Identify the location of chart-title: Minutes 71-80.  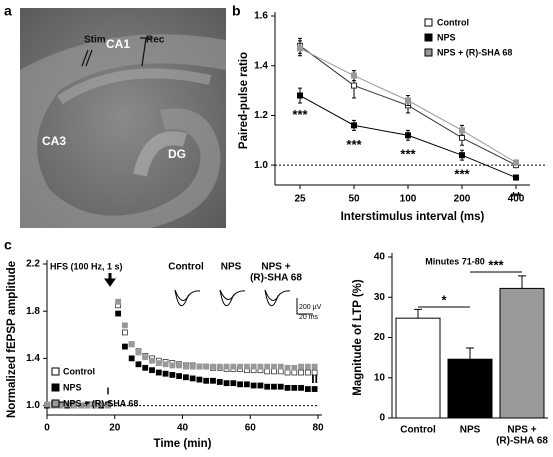
(455, 261).